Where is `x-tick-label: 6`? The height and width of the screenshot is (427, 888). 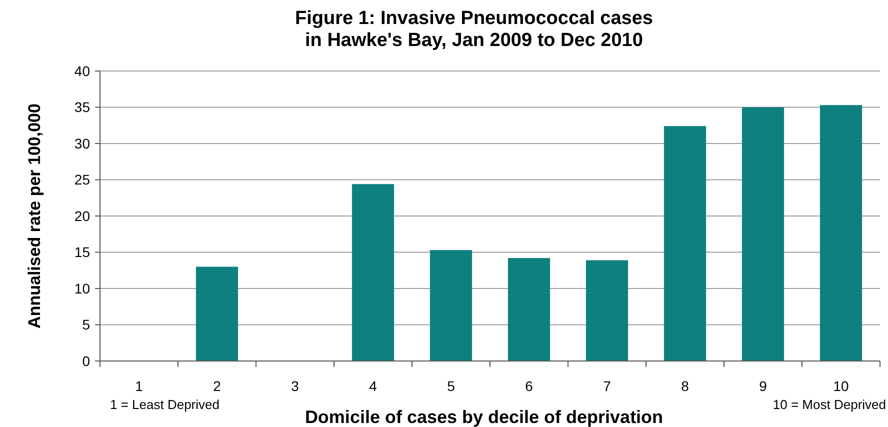
x-tick-label: 6 is located at coordinates (529, 386).